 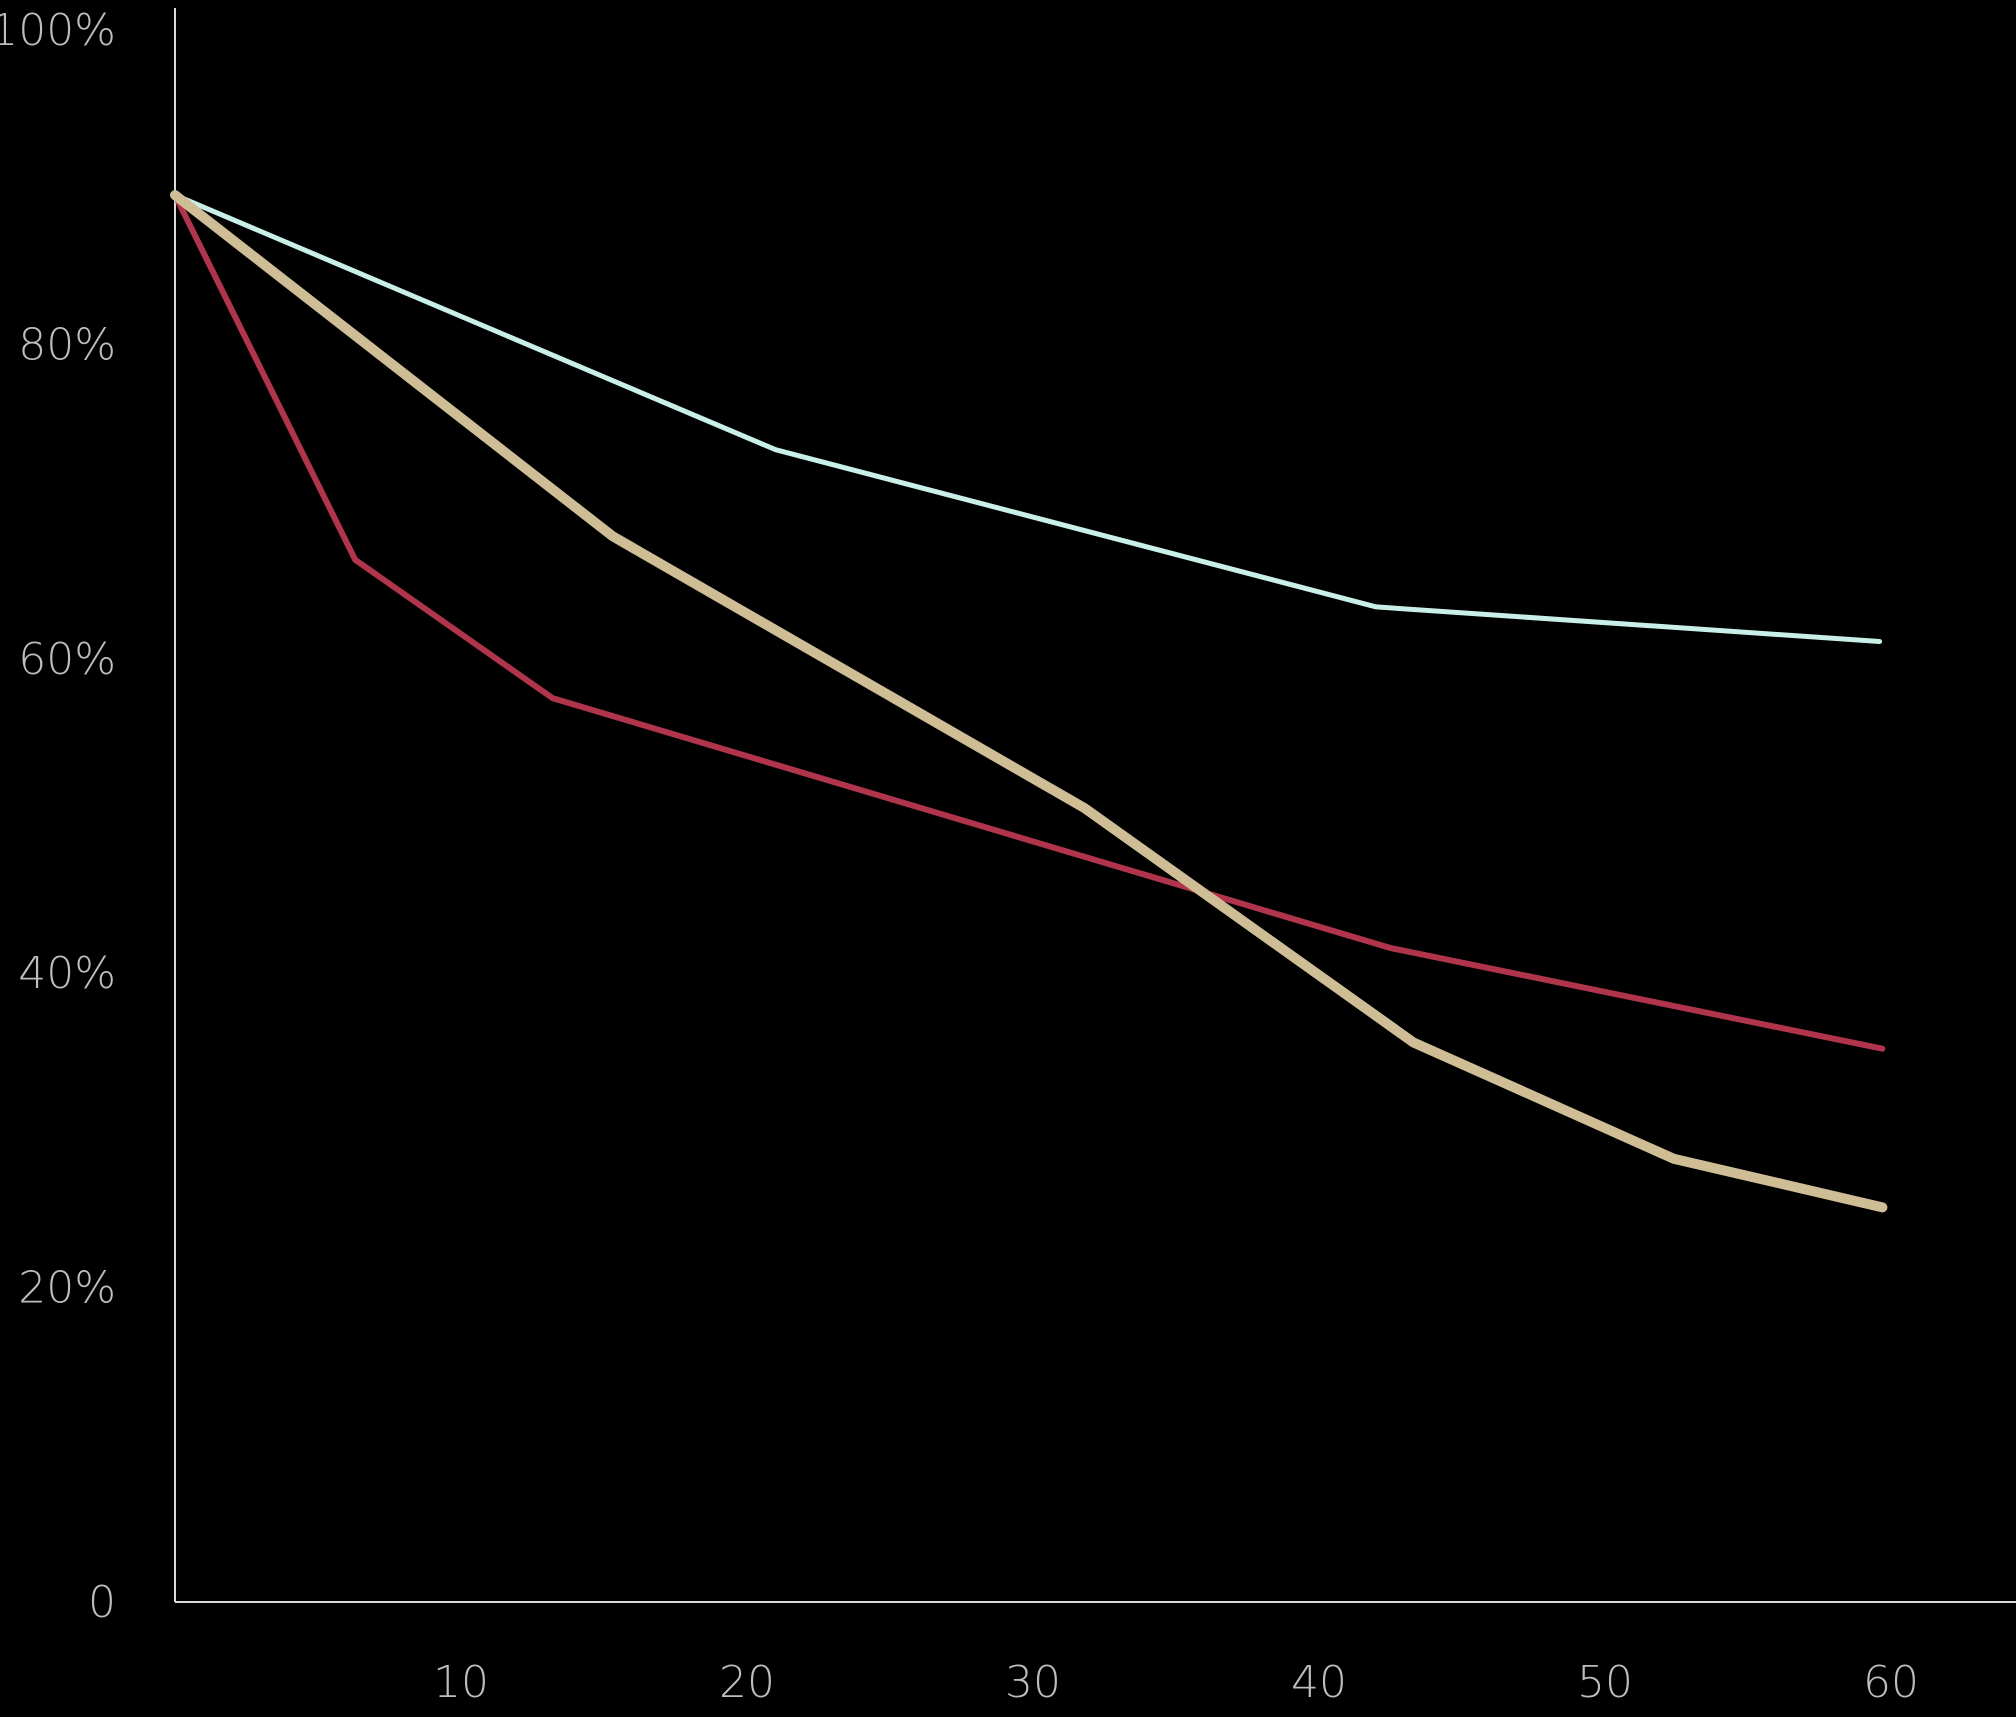 What do you see at coordinates (67, 973) in the screenshot?
I see `y-tick-label: 40%` at bounding box center [67, 973].